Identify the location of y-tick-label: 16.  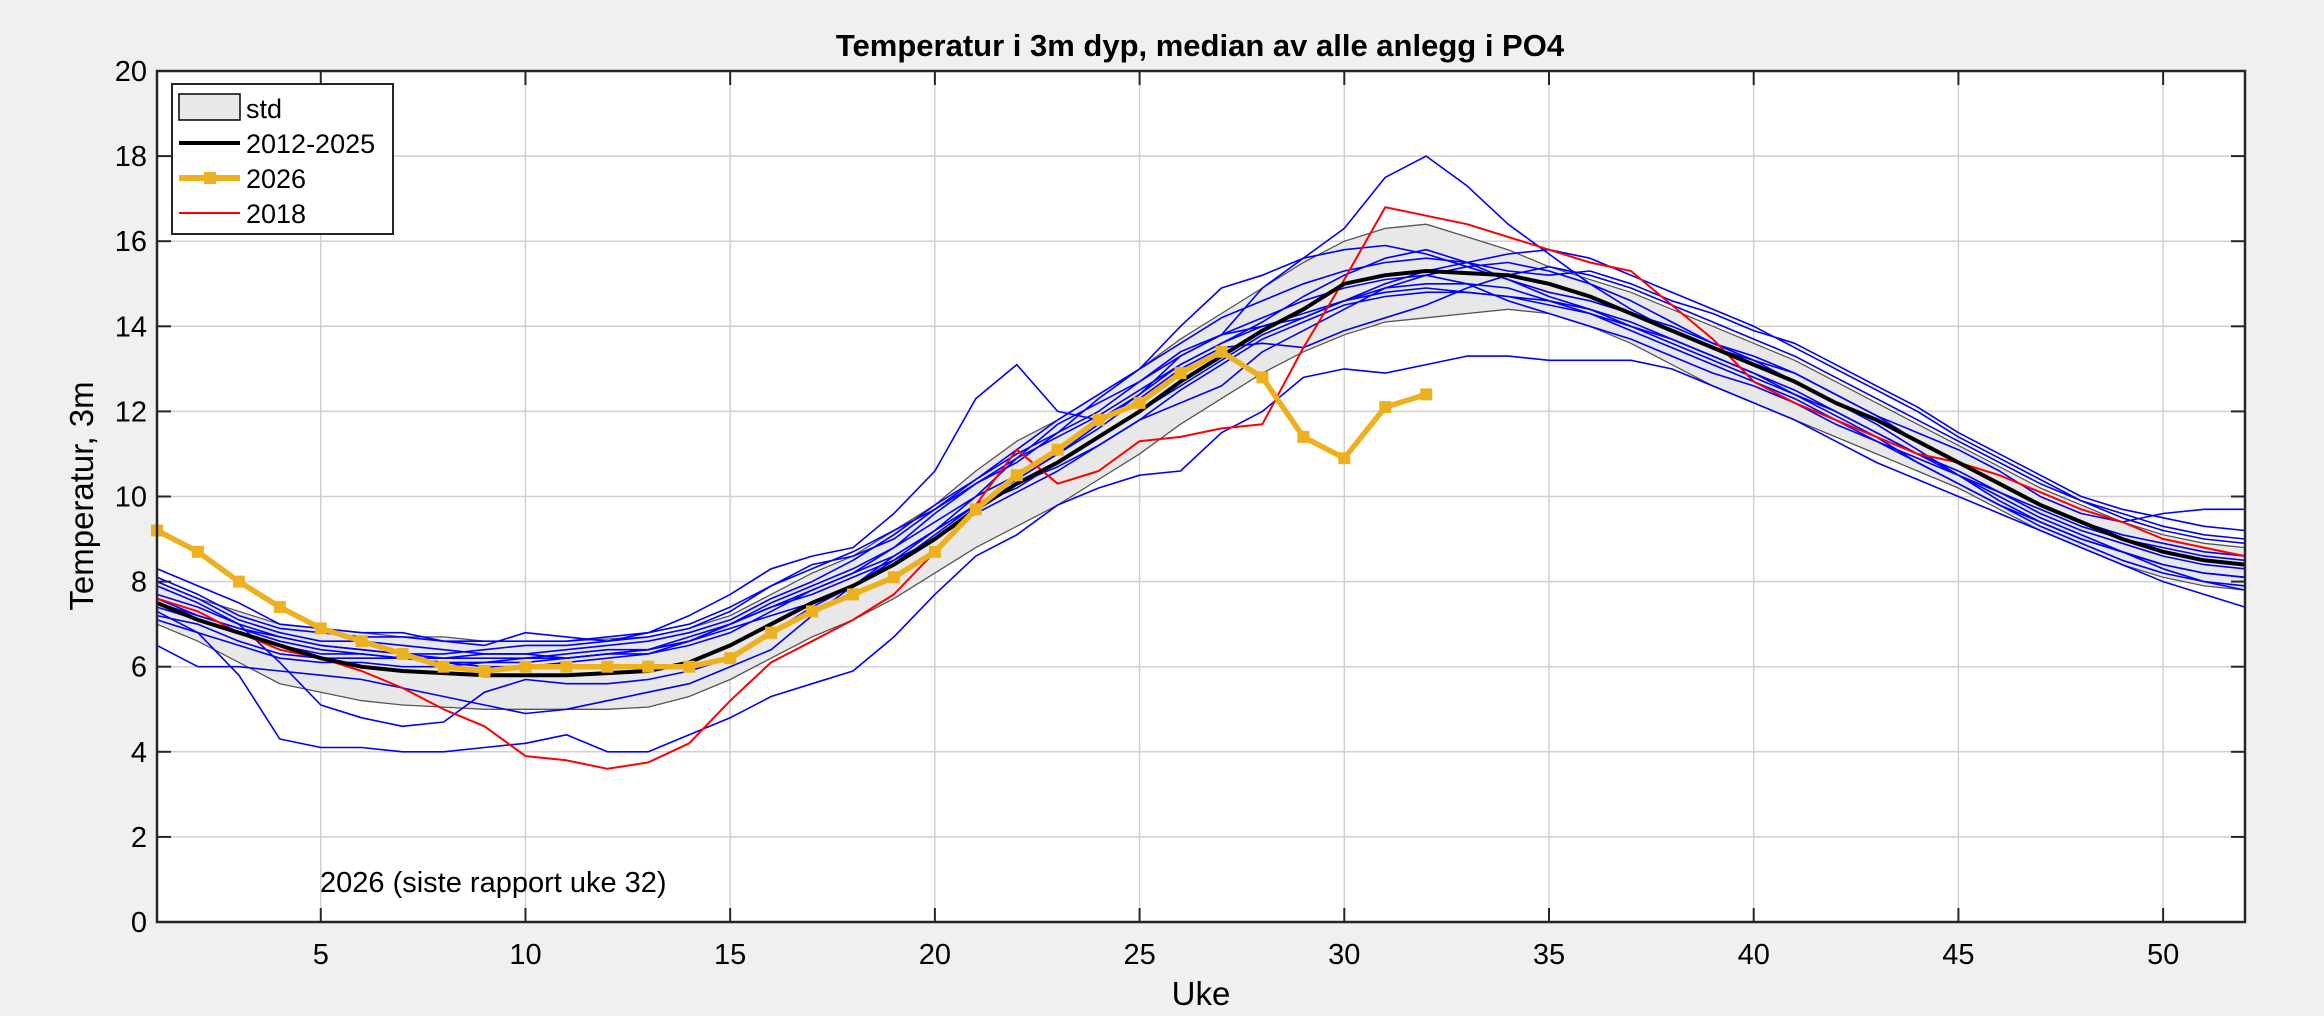
(131, 242).